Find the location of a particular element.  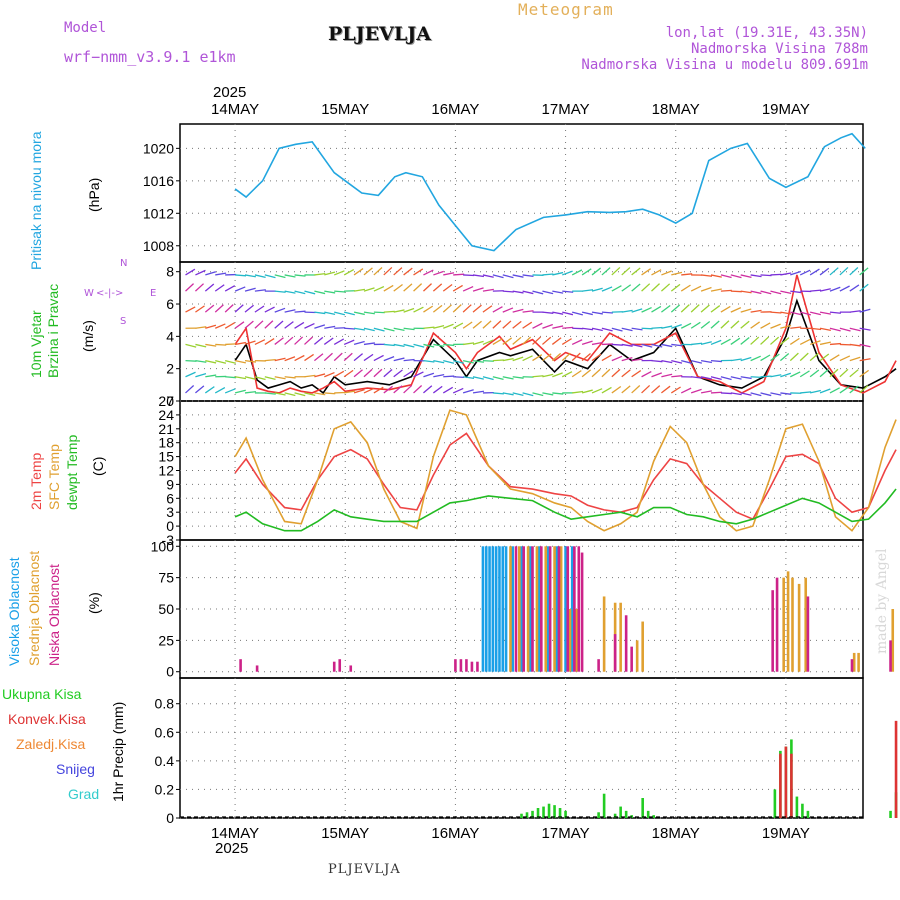

model-name: wrf−nmm_v3.9.1 e1km is located at coordinates (150, 57).